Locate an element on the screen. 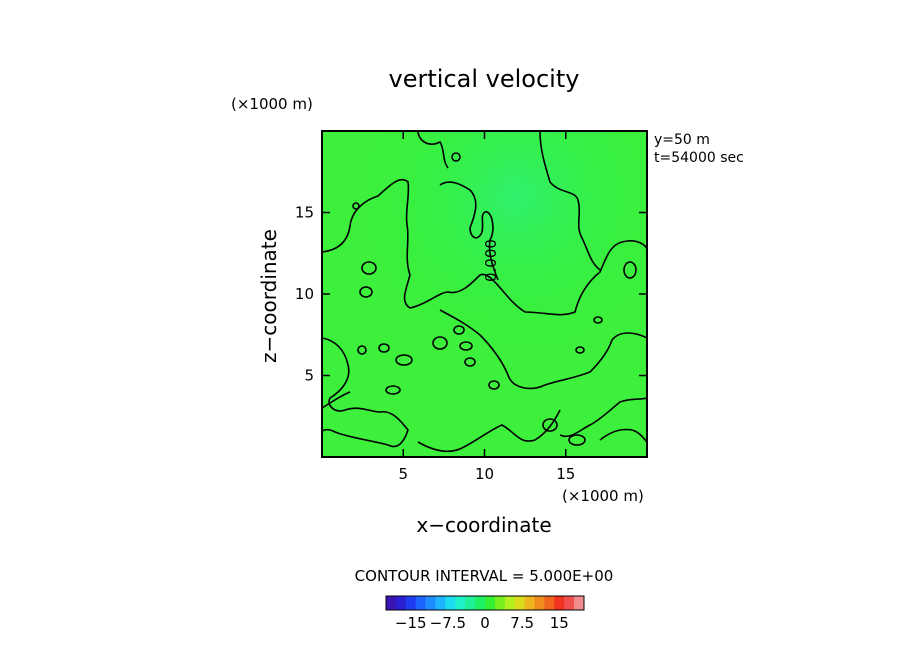 Image resolution: width=904 pixels, height=654 pixels. colorbar-tick-label: −15 is located at coordinates (411, 623).